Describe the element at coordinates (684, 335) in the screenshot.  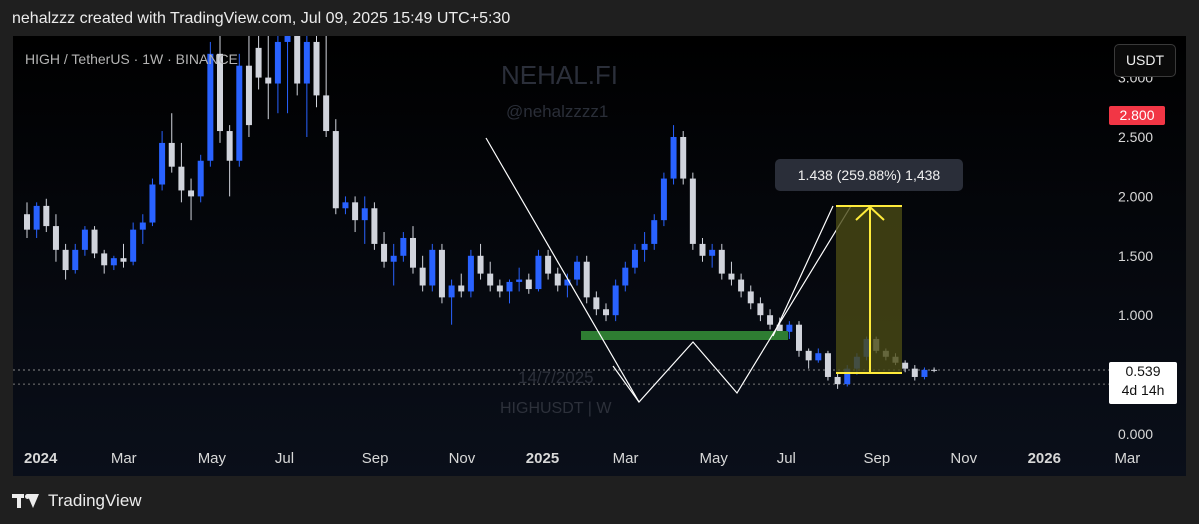
I see `resistance-zone` at that location.